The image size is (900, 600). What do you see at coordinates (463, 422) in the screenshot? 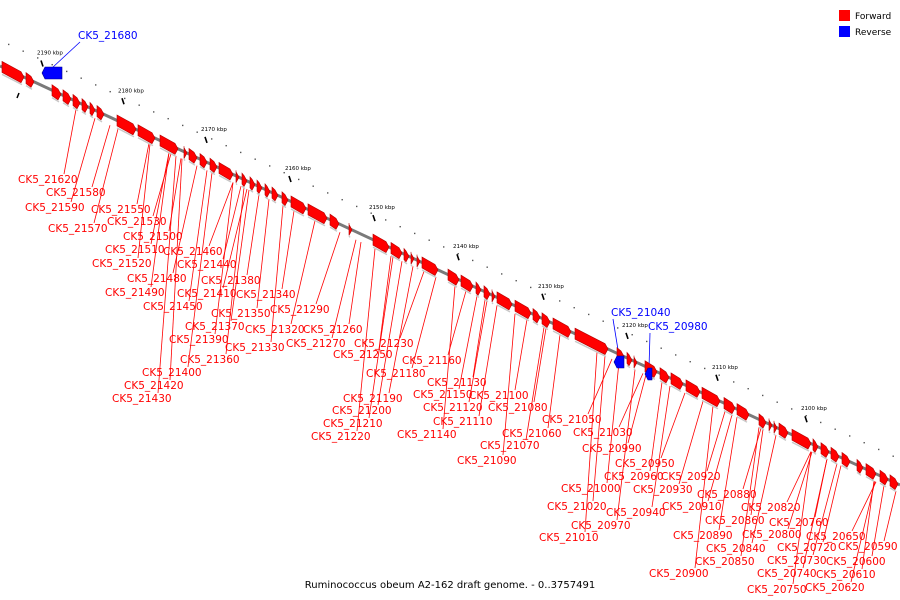
I see `forward-gene-label: CK5_21110` at bounding box center [463, 422].